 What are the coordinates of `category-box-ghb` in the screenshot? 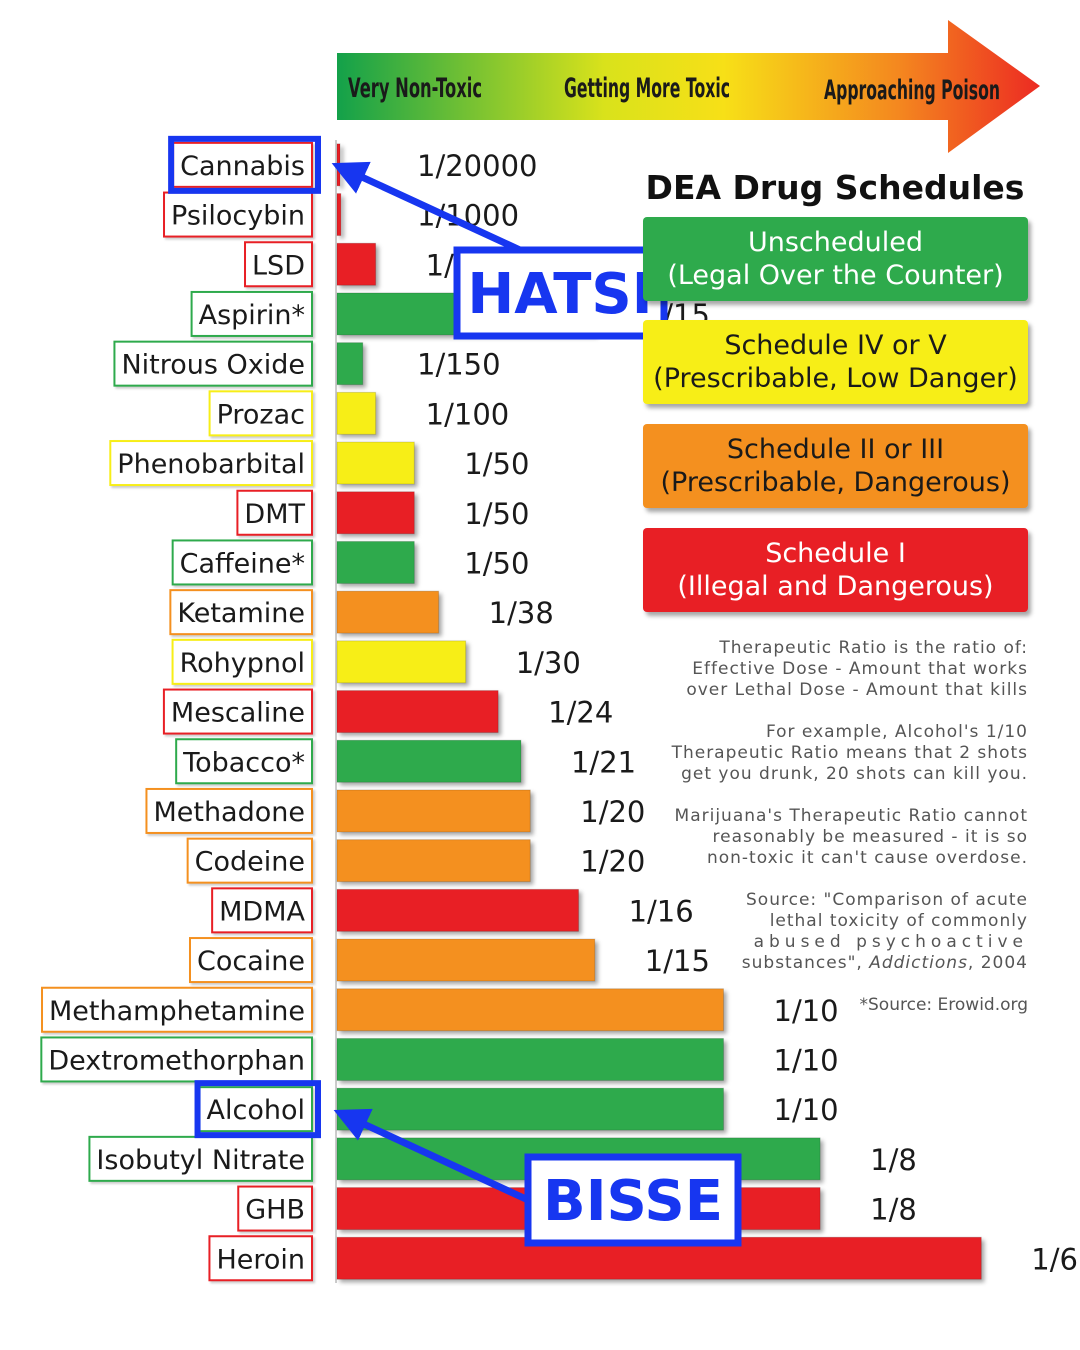 It's located at (275, 1208).